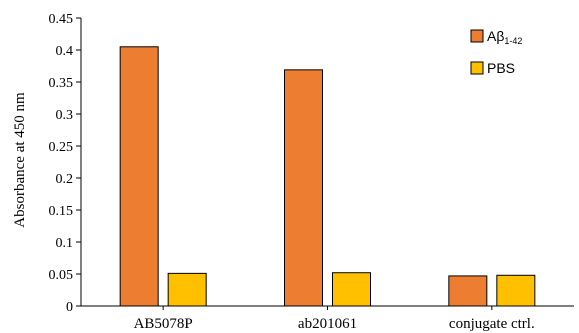 Image resolution: width=579 pixels, height=333 pixels. What do you see at coordinates (65, 51) in the screenshot?
I see `y-tick-label: 0.4` at bounding box center [65, 51].